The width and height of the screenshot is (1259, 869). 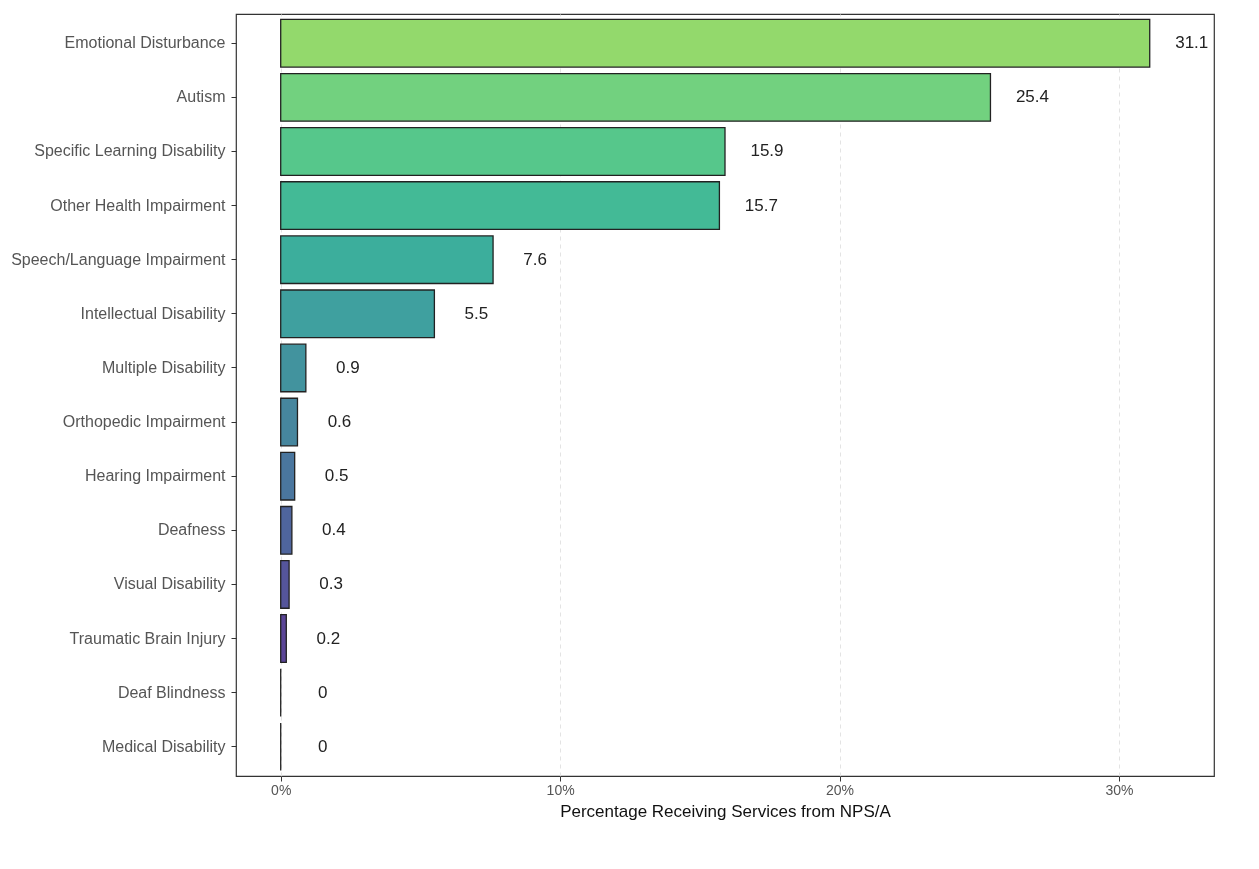 I want to click on y-tick-label: Autism, so click(x=201, y=97).